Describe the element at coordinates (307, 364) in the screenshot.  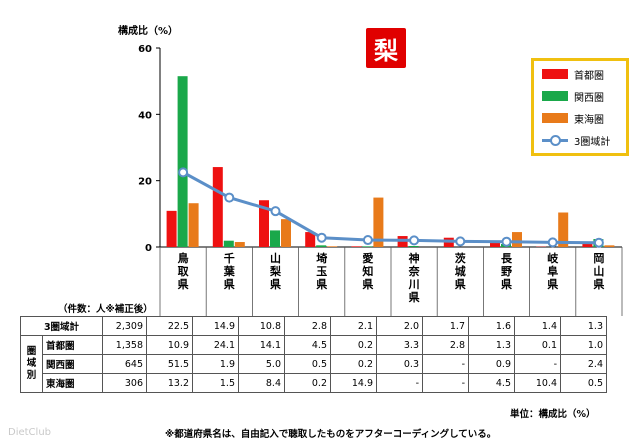
I see `table-cell: 0.5` at that location.